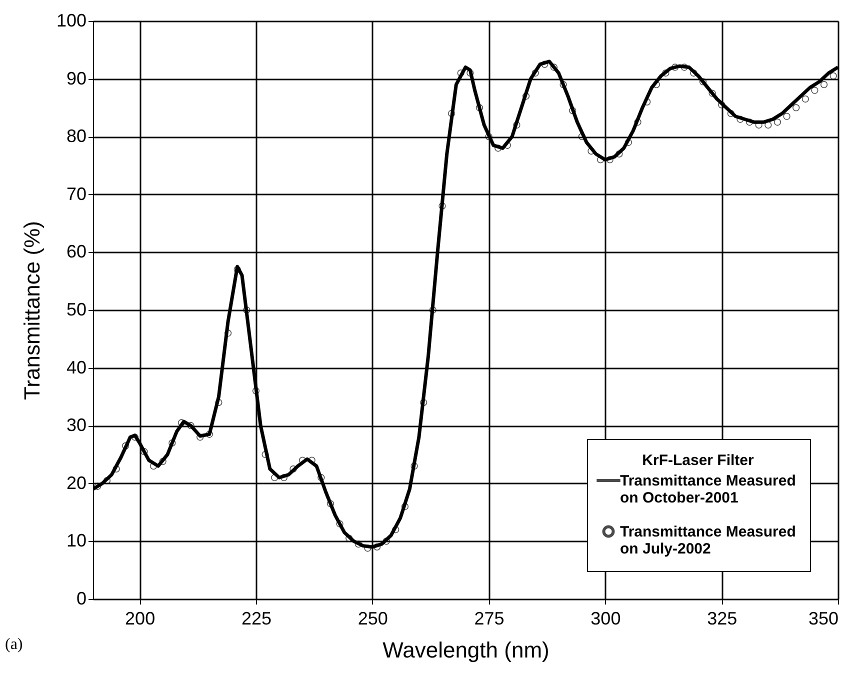  Describe the element at coordinates (76, 194) in the screenshot. I see `y-tick-label: 70` at that location.